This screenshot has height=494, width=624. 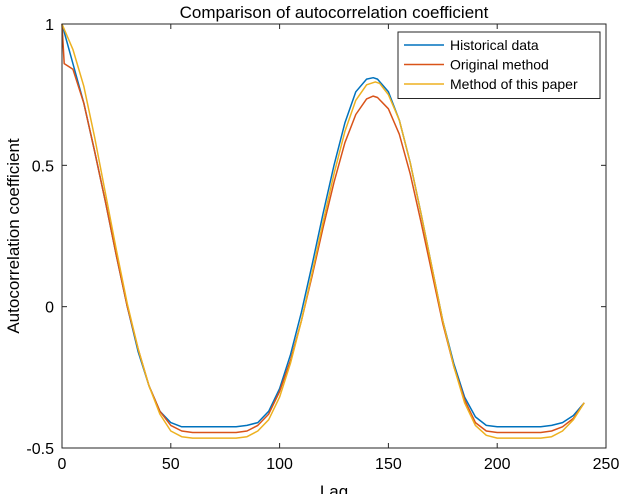 What do you see at coordinates (514, 84) in the screenshot?
I see `legend-label: Method of this paper` at bounding box center [514, 84].